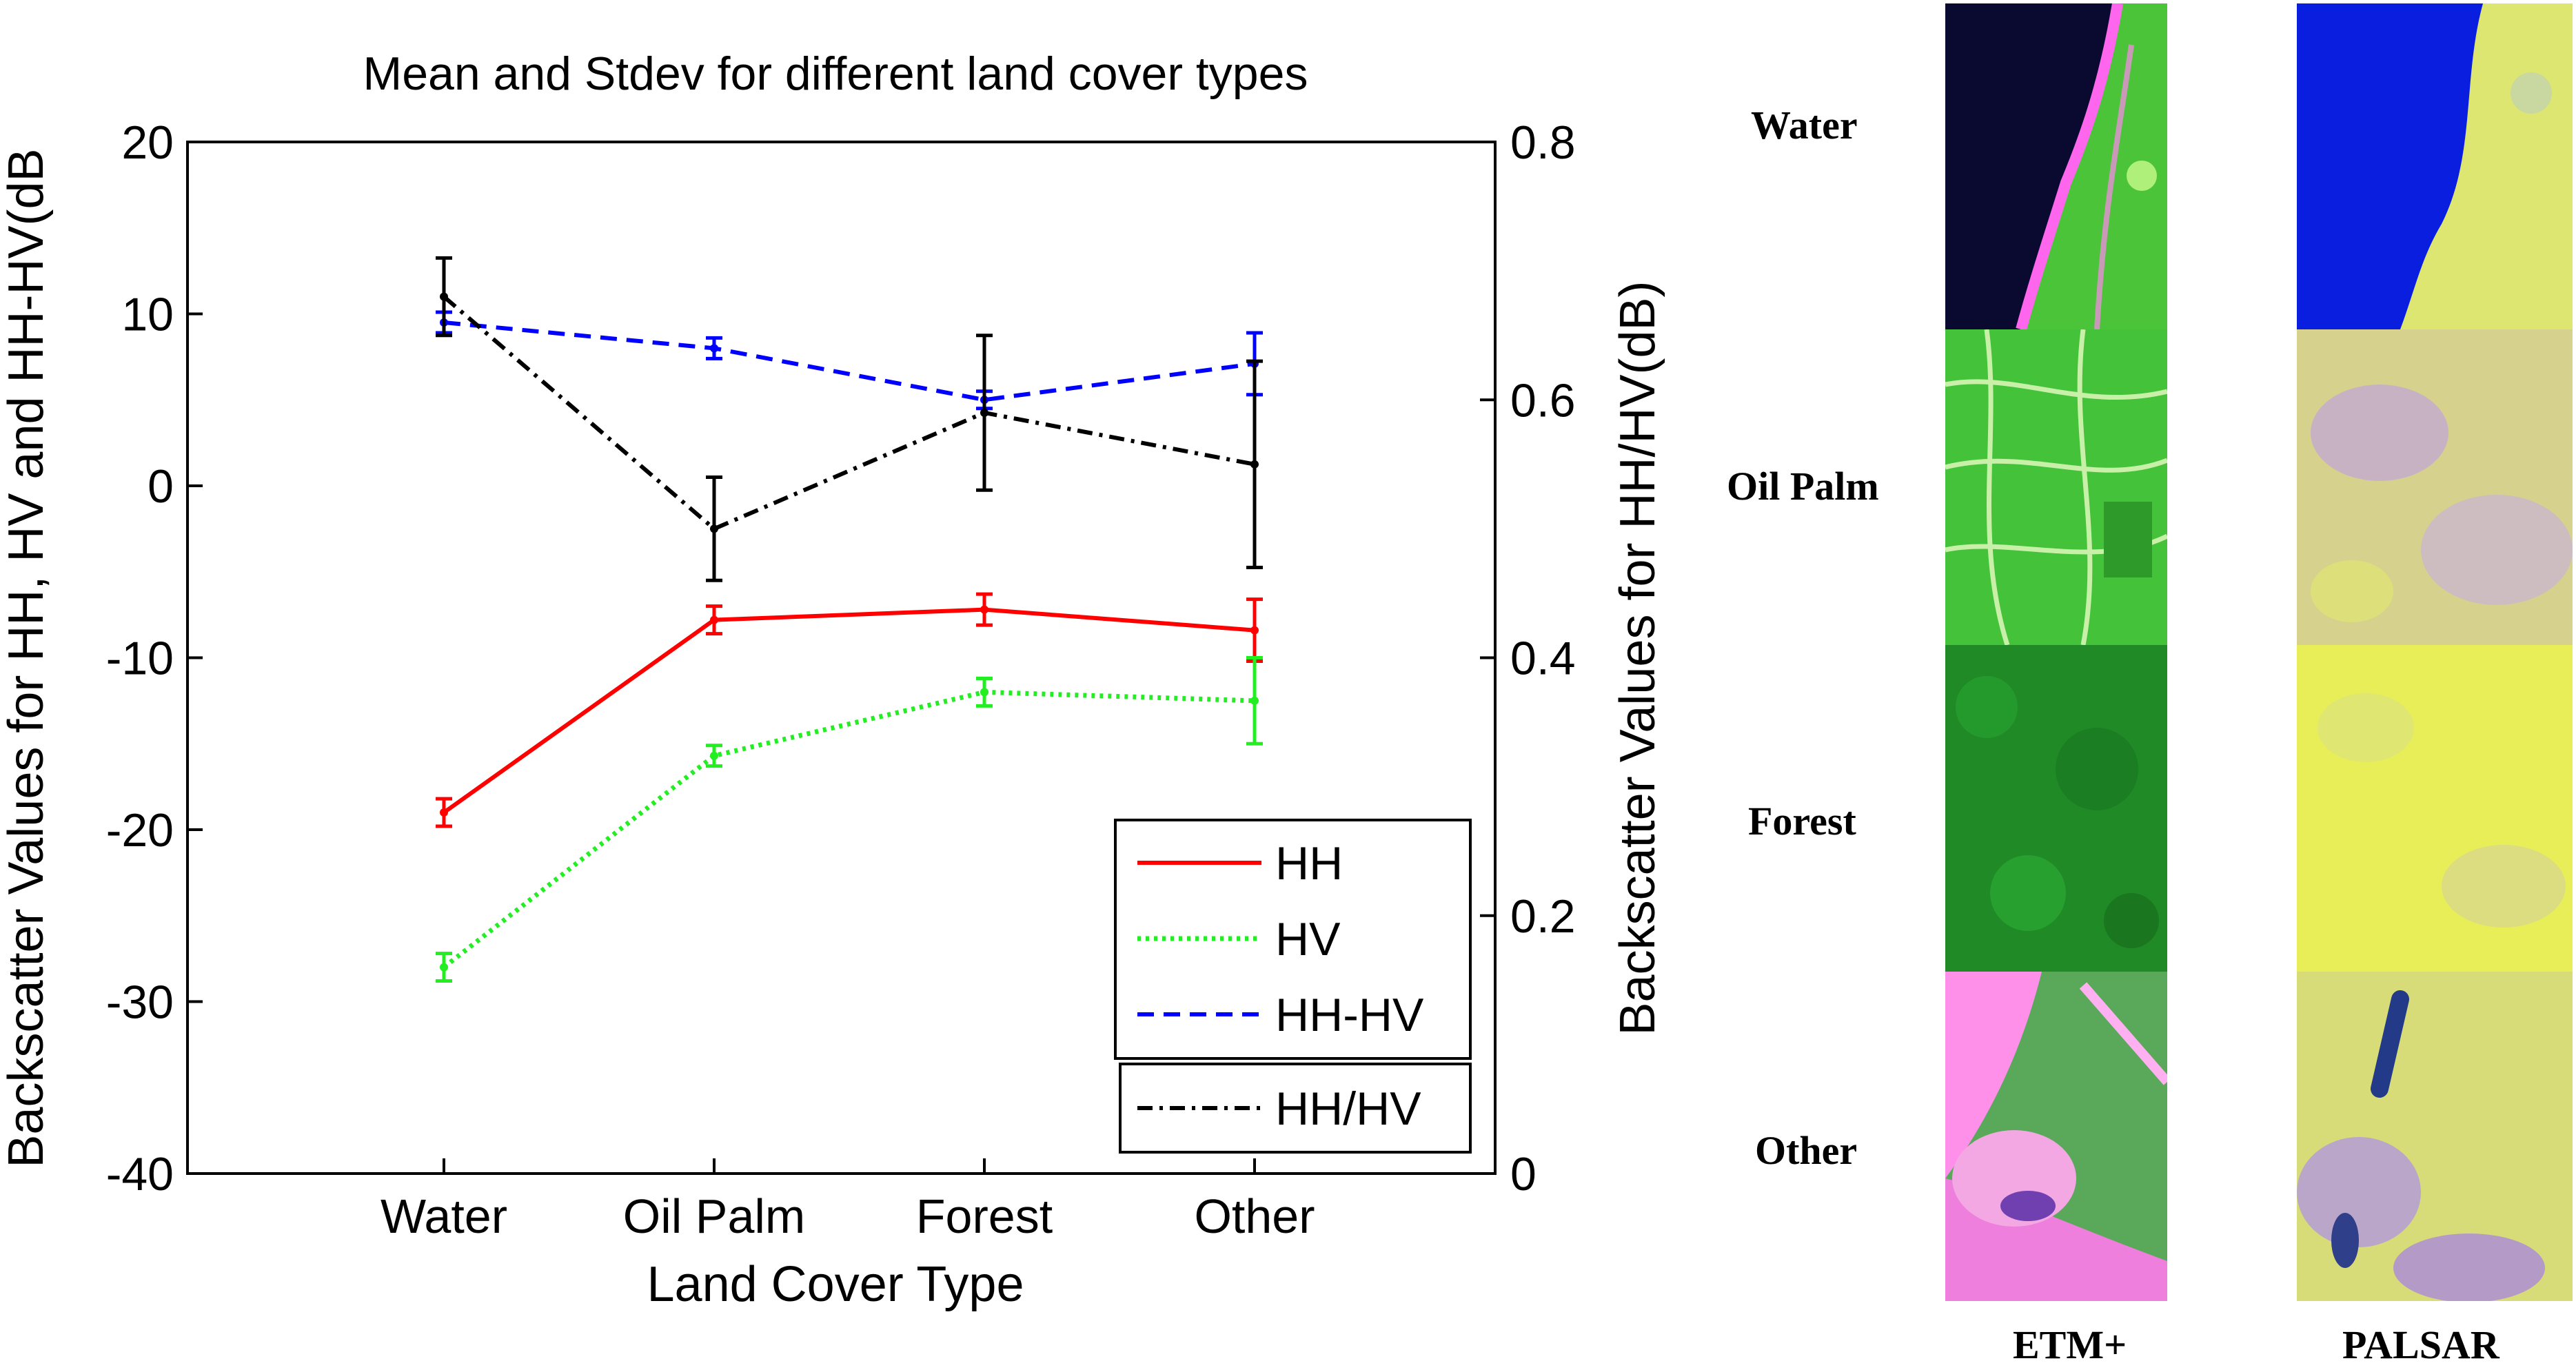 The width and height of the screenshot is (2576, 1372). I want to click on legend-main: HH HV HH-HV, so click(1293, 939).